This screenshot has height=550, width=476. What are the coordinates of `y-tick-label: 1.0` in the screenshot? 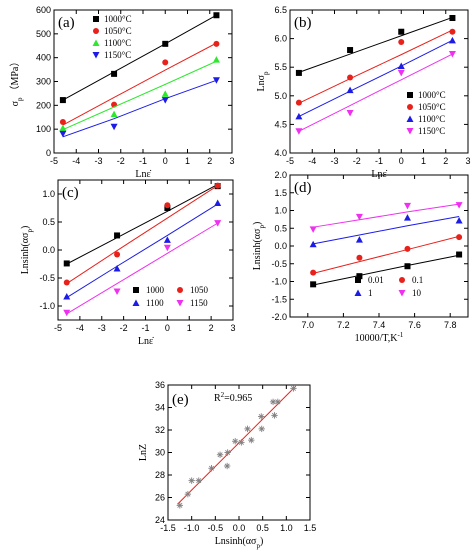 It's located at (280, 211).